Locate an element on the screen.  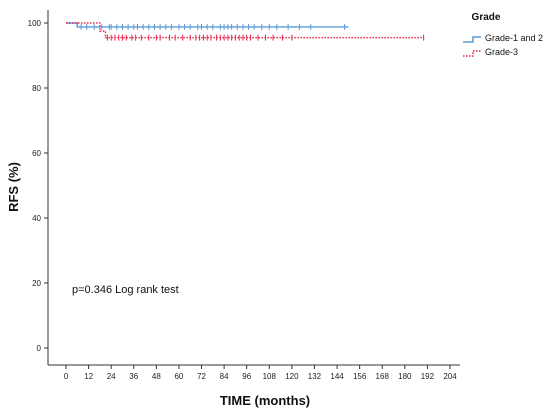
x-tick-label: 96 is located at coordinates (246, 376).